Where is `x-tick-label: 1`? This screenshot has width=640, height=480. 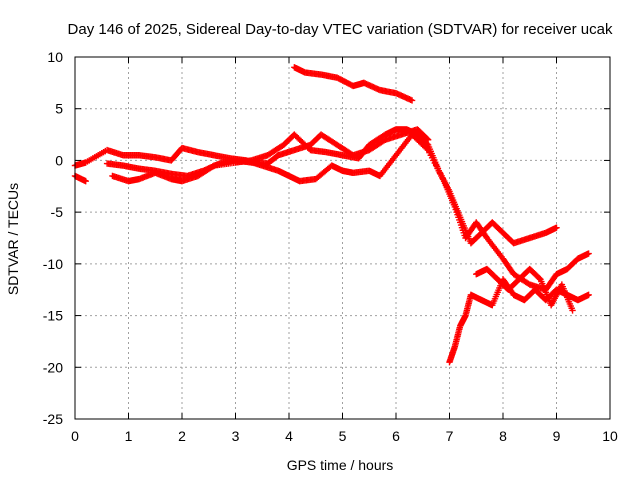 x-tick-label: 1 is located at coordinates (129, 436).